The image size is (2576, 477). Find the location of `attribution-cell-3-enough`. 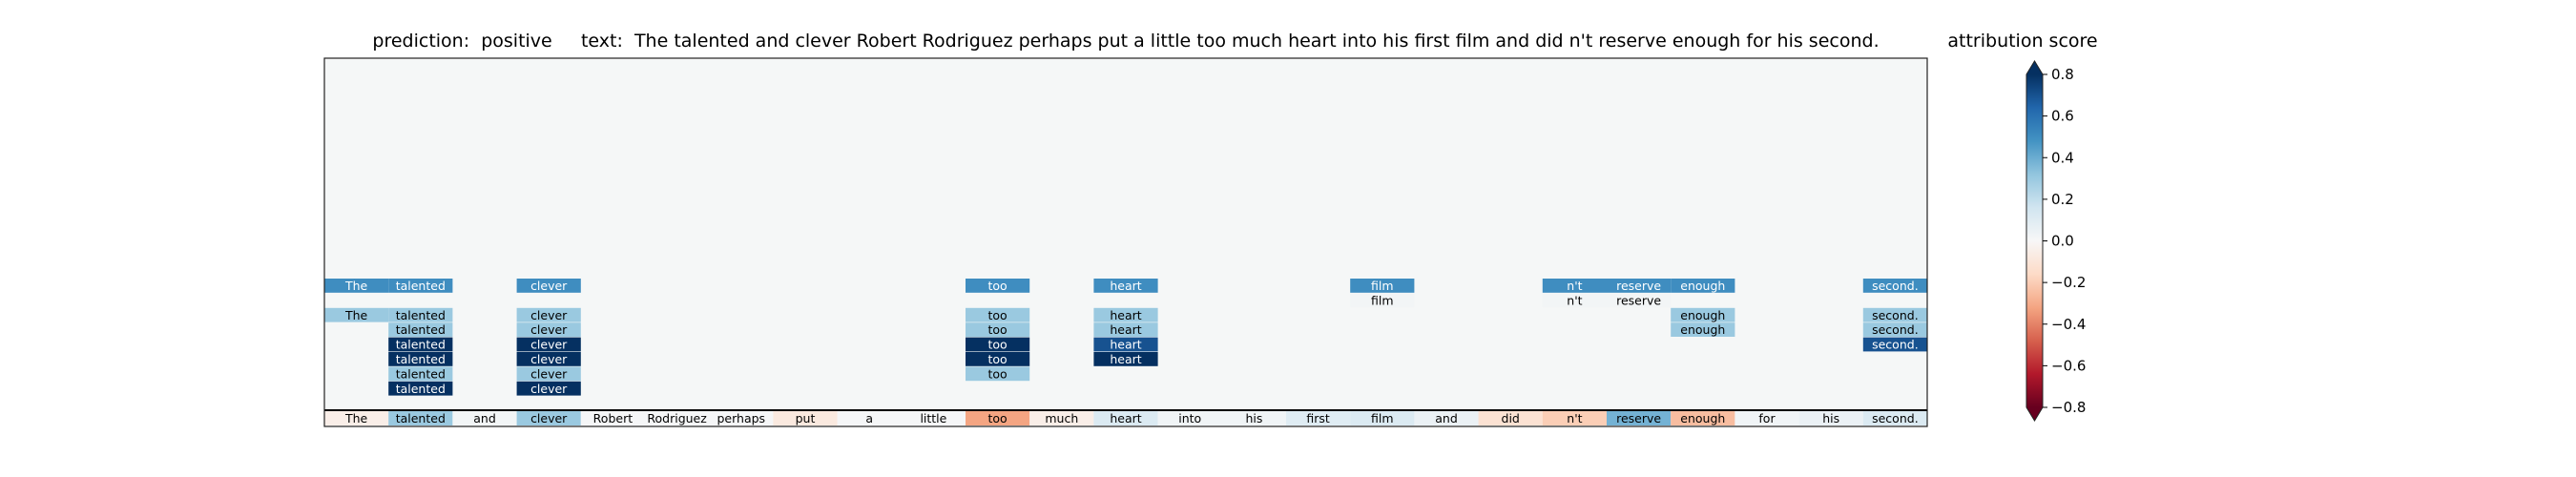

attribution-cell-3-enough is located at coordinates (1703, 329).